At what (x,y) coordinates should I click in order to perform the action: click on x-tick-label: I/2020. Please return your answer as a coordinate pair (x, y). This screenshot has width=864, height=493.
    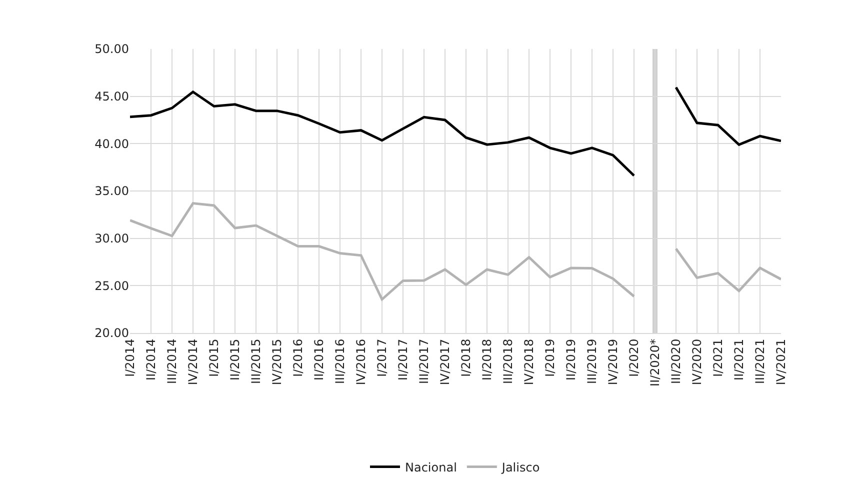
    Looking at the image, I should click on (633, 357).